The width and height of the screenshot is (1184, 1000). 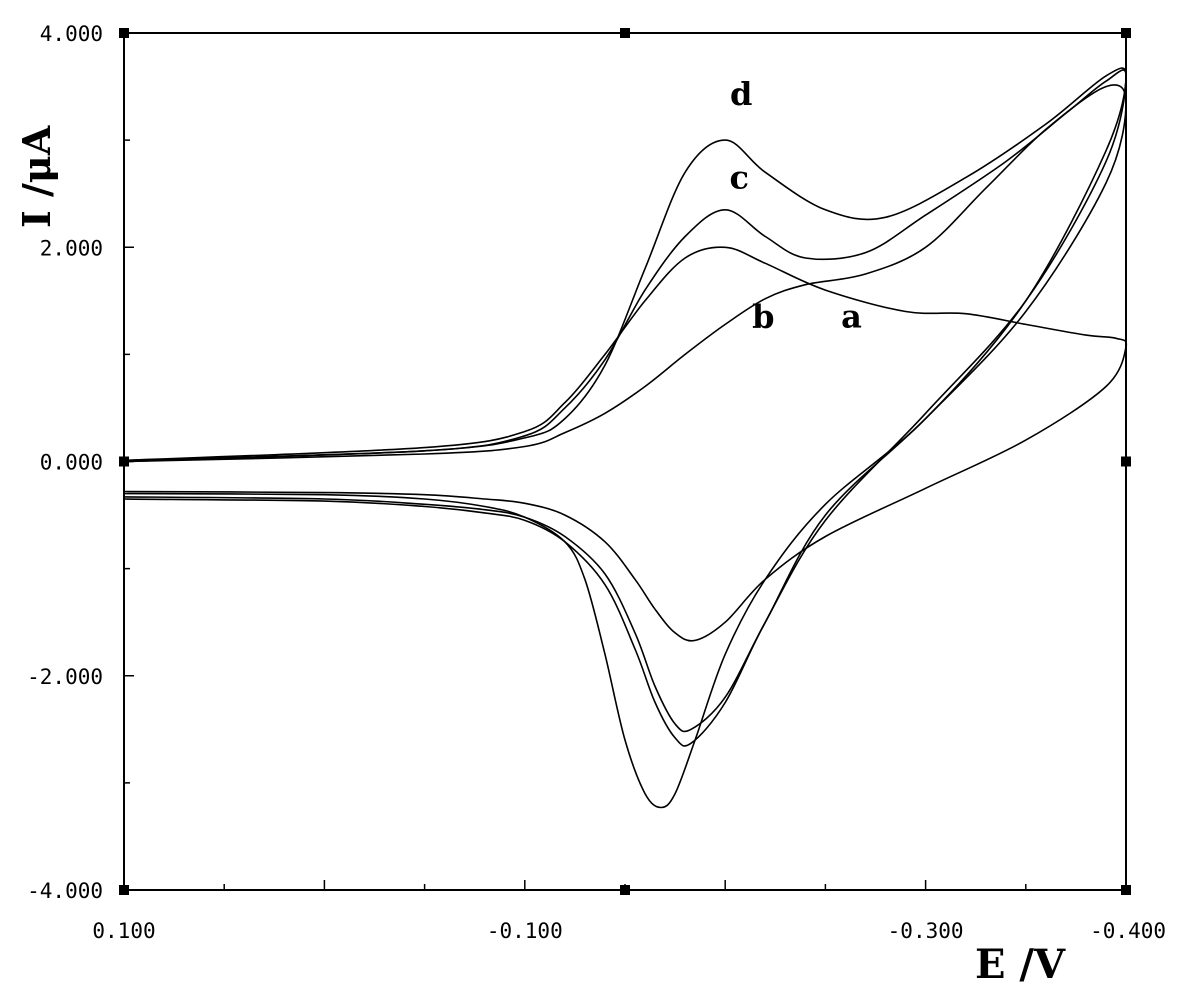 What do you see at coordinates (71, 248) in the screenshot?
I see `y-tick-label: 2.000` at bounding box center [71, 248].